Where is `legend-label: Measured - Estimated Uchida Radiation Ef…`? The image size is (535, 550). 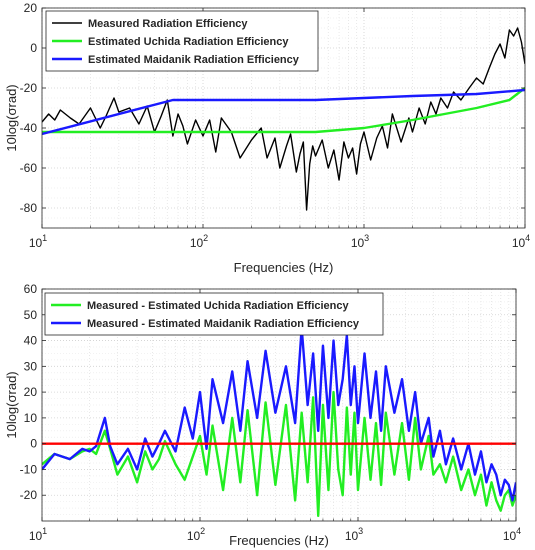 legend-label: Measured - Estimated Uchida Radiation Ef… is located at coordinates (218, 306).